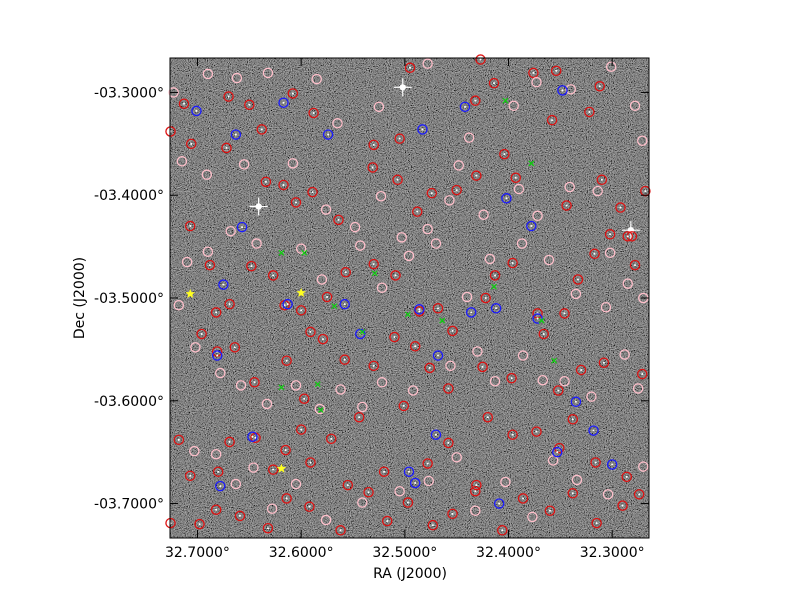  What do you see at coordinates (80, 298) in the screenshot?
I see `y-axis-label: Dec (J2000)` at bounding box center [80, 298].